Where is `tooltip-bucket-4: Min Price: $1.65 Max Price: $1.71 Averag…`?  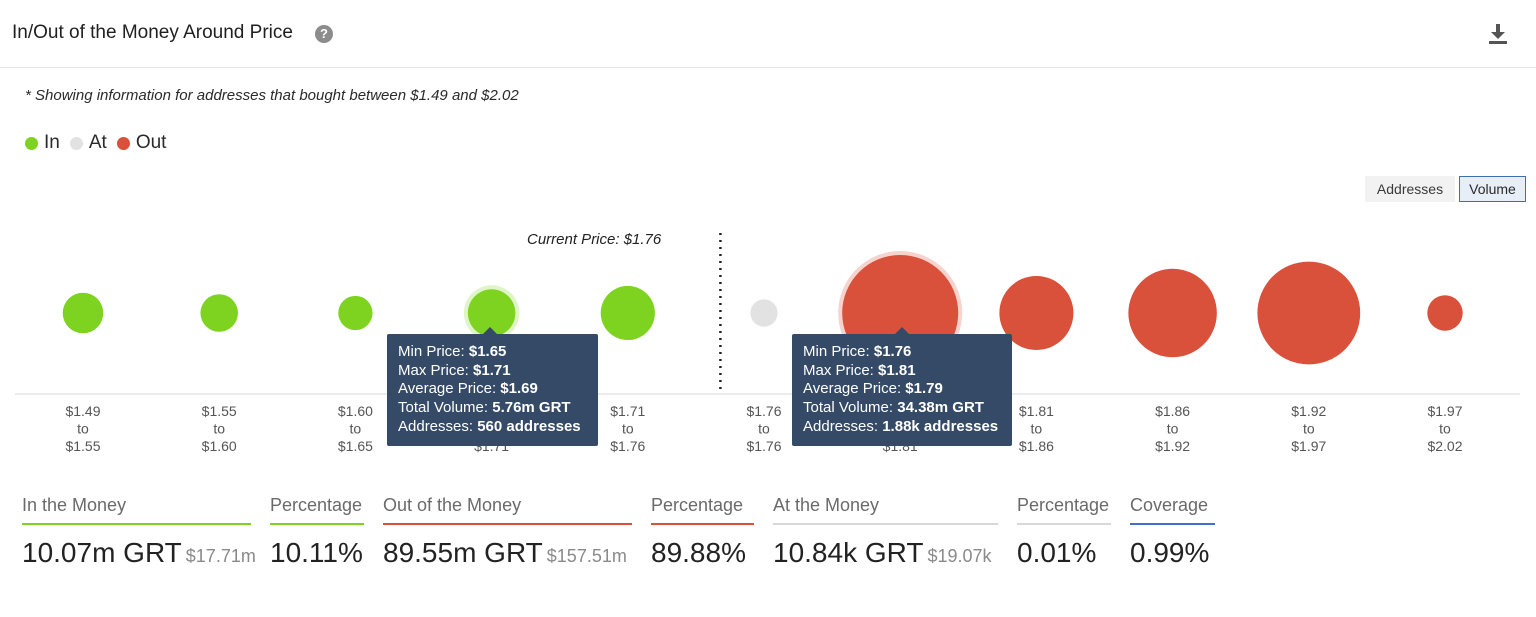 tooltip-bucket-4: Min Price: $1.65 Max Price: $1.71 Averag… is located at coordinates (492, 386).